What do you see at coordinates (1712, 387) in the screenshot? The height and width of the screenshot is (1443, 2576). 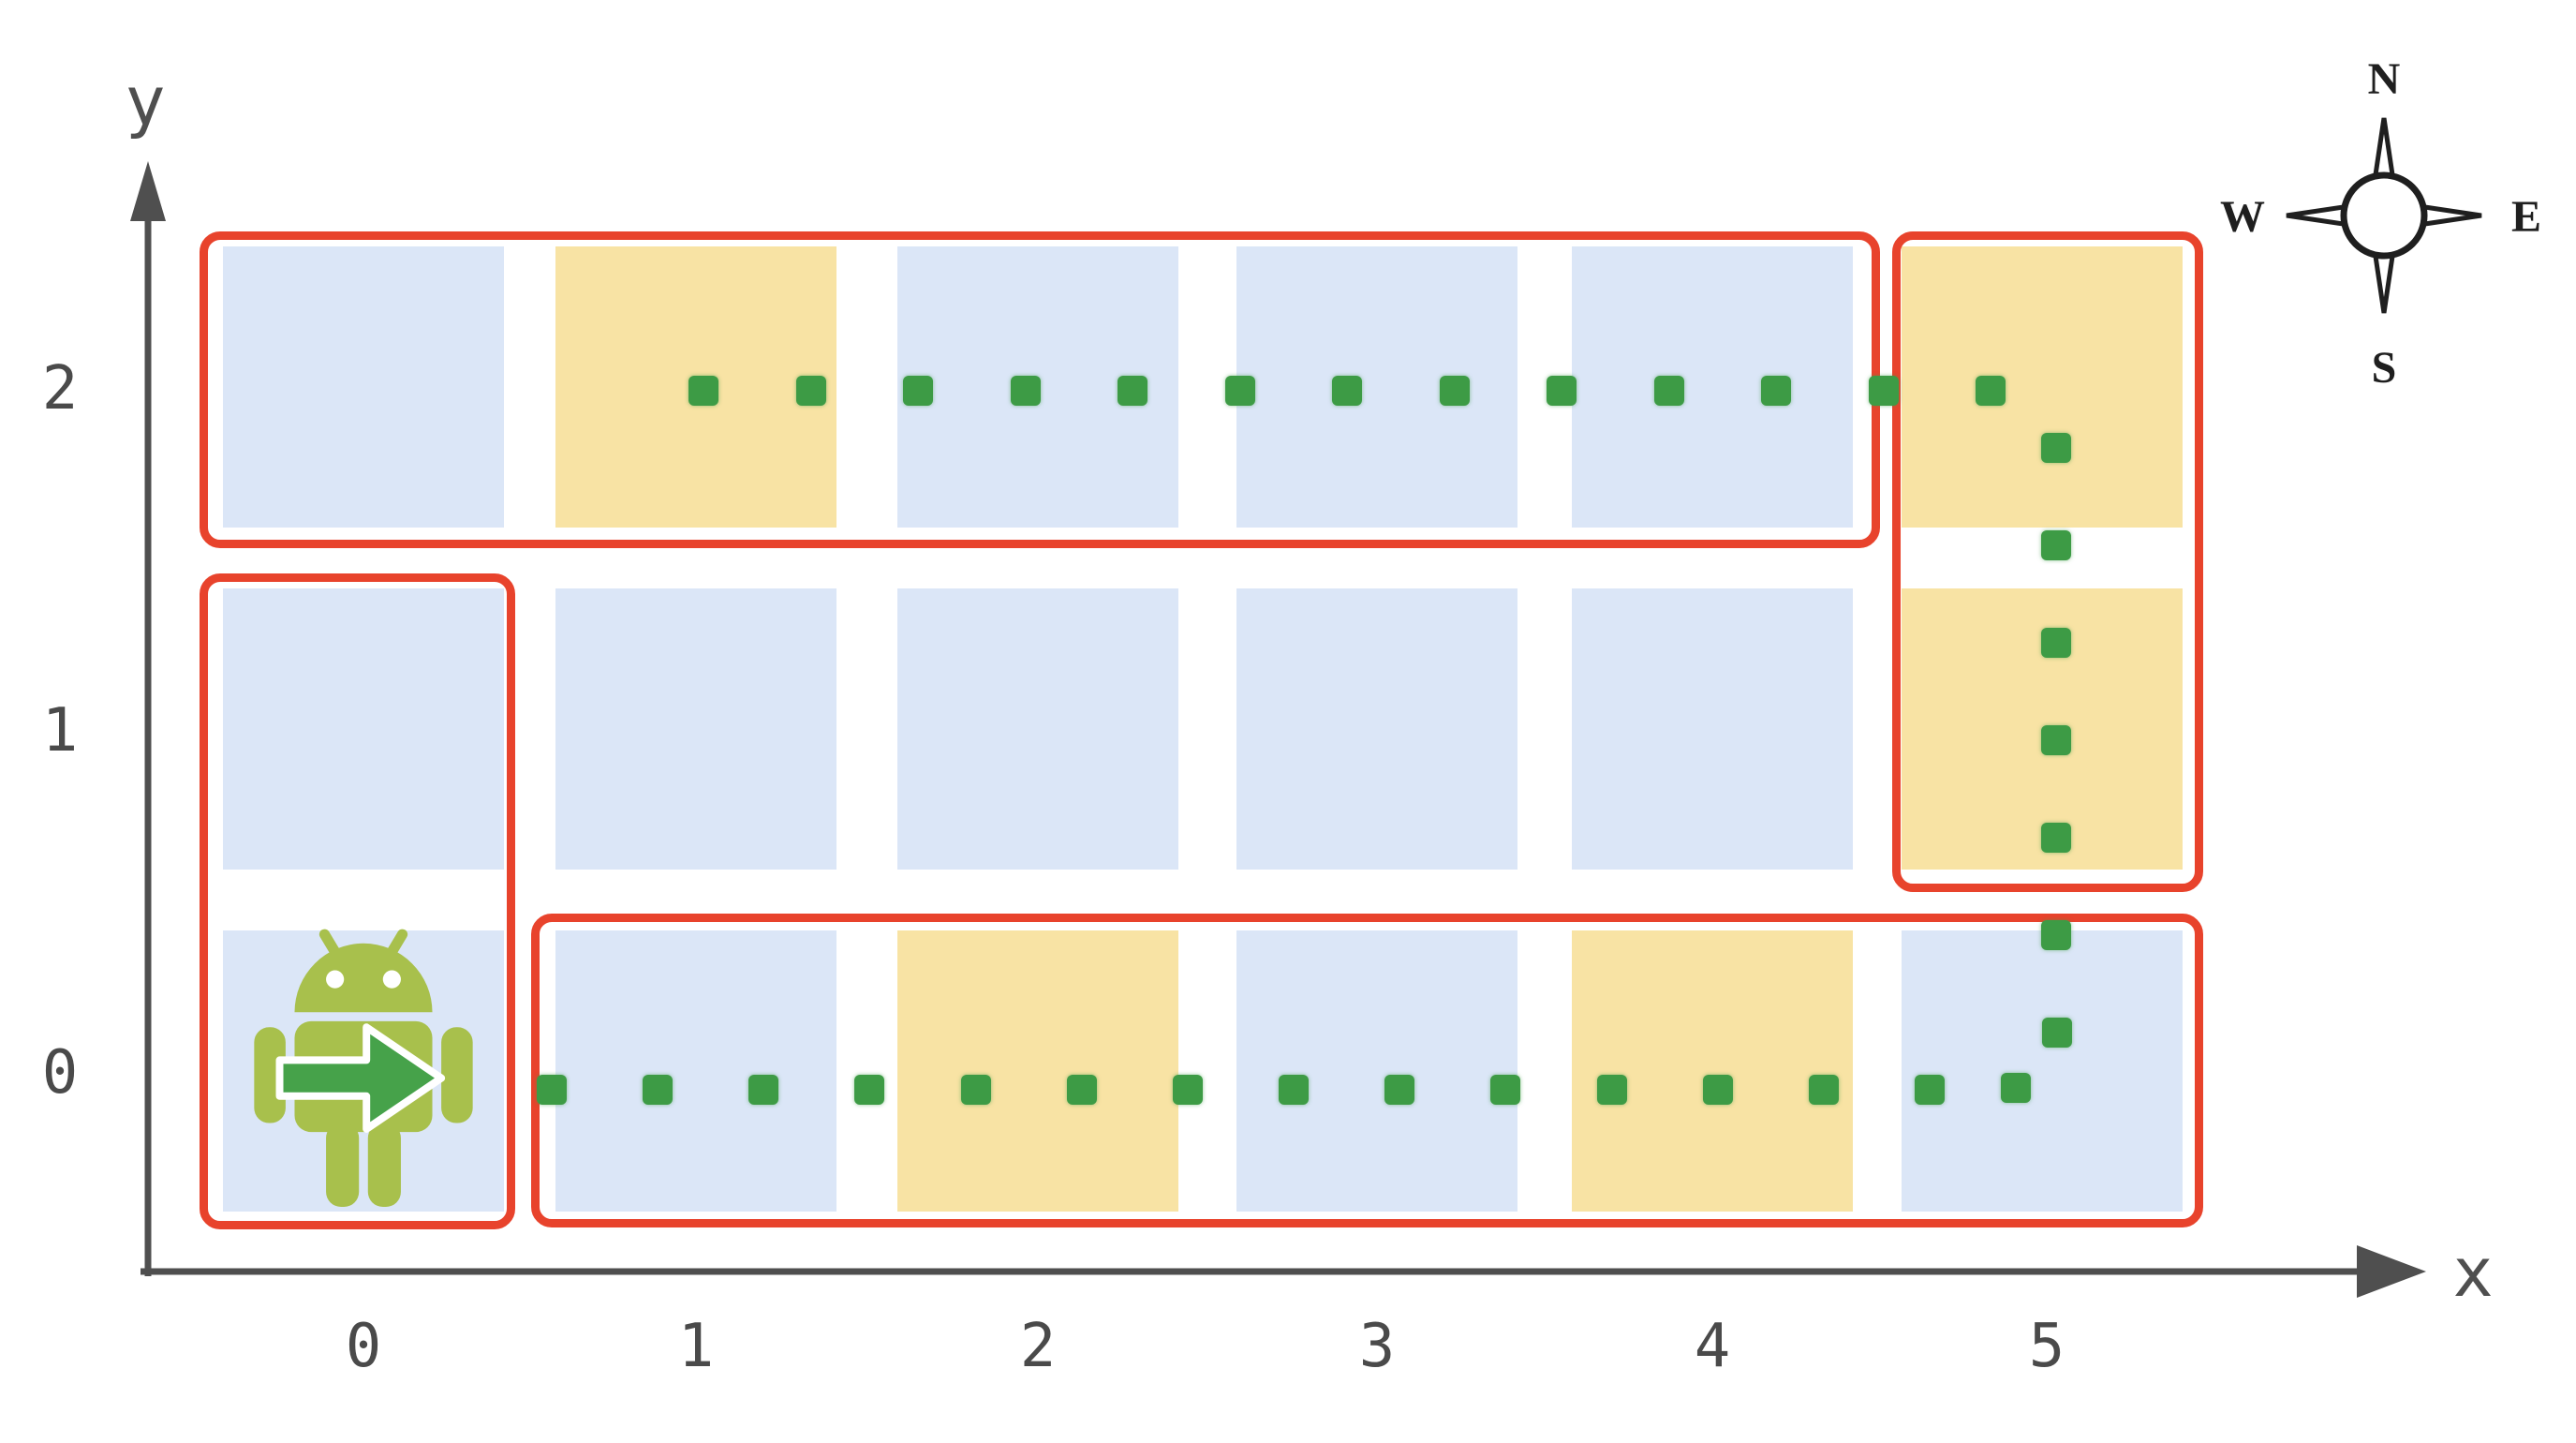 I see `cell-x4-y2` at bounding box center [1712, 387].